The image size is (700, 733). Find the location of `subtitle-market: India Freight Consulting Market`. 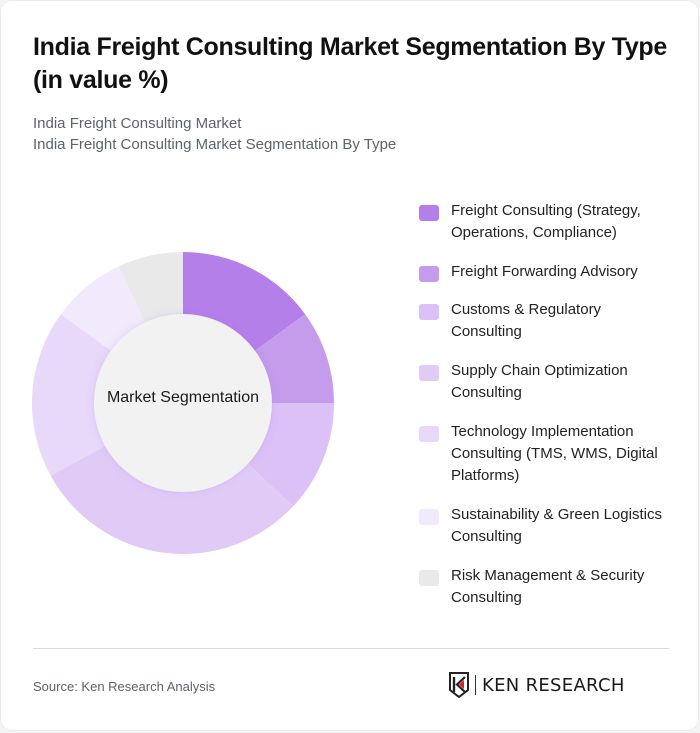

subtitle-market: India Freight Consulting Market is located at coordinates (137, 123).